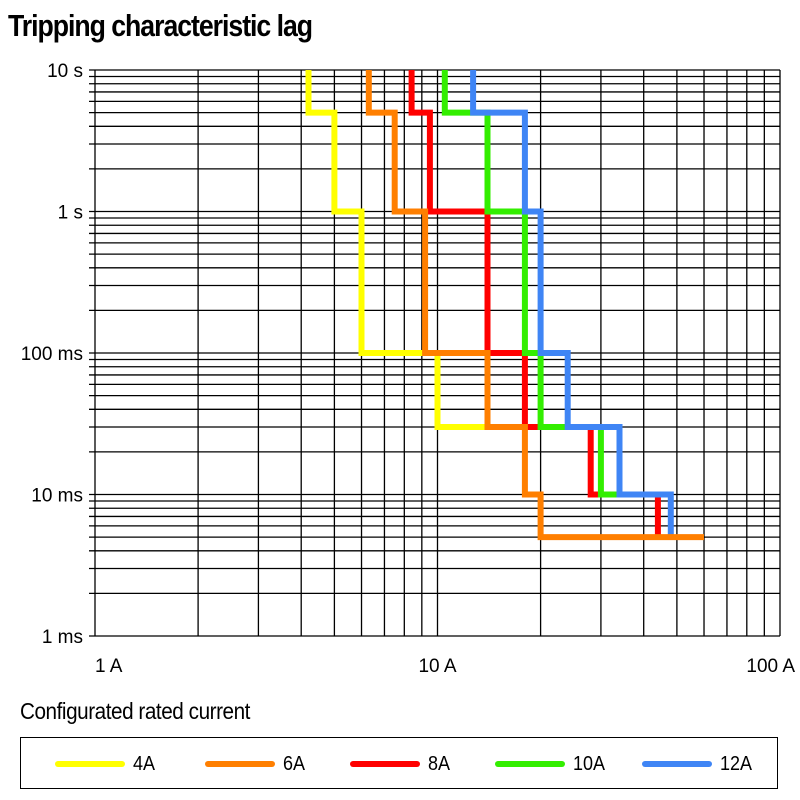  What do you see at coordinates (572, 304) in the screenshot?
I see `series-line-12A` at bounding box center [572, 304].